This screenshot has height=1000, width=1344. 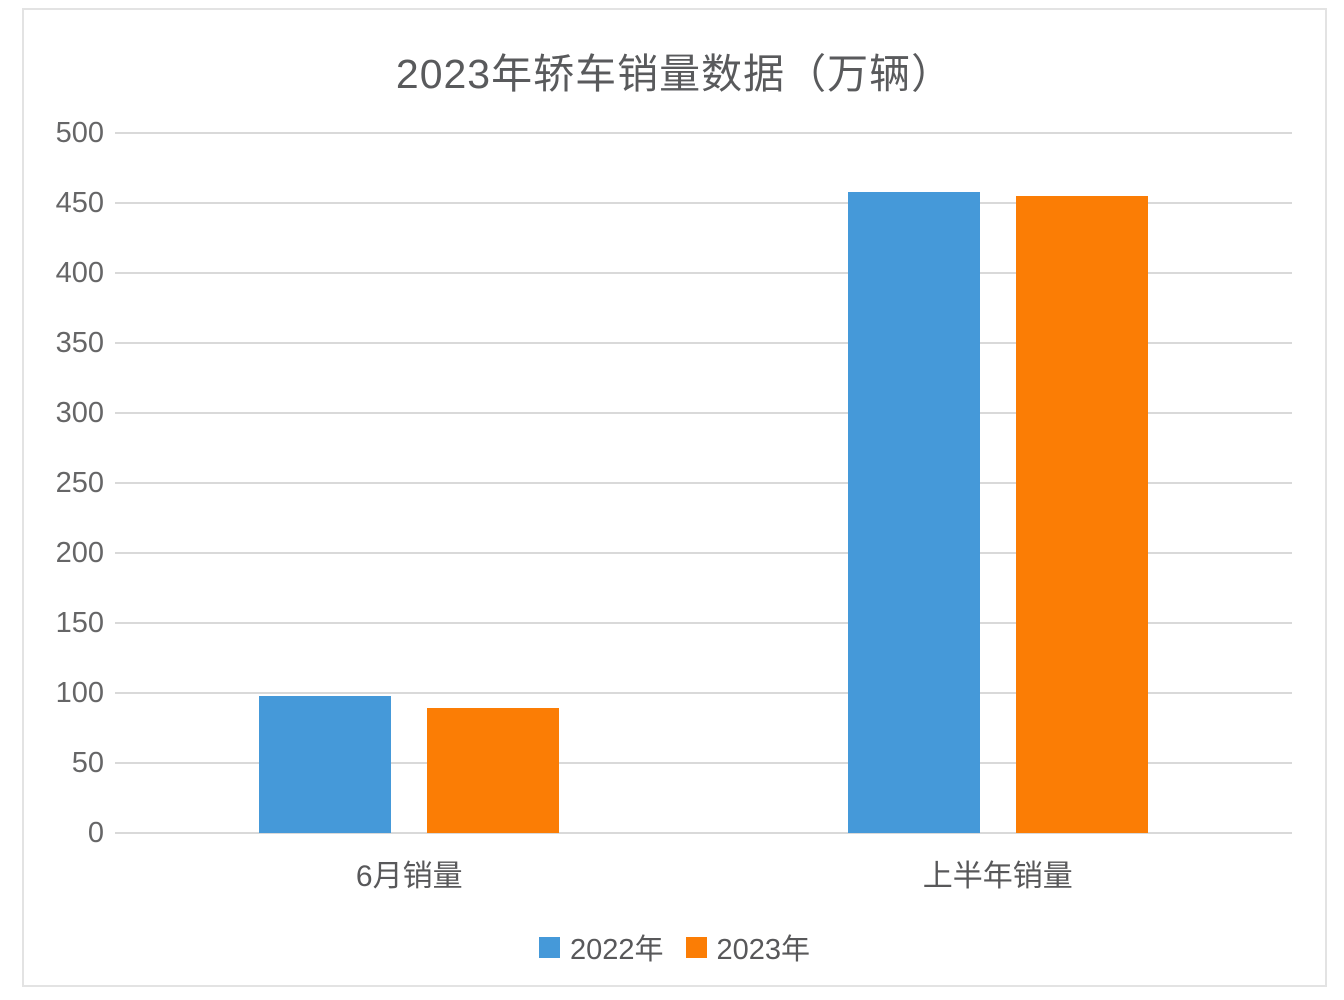 I want to click on y-axis-tick-label: 200, so click(x=79, y=553).